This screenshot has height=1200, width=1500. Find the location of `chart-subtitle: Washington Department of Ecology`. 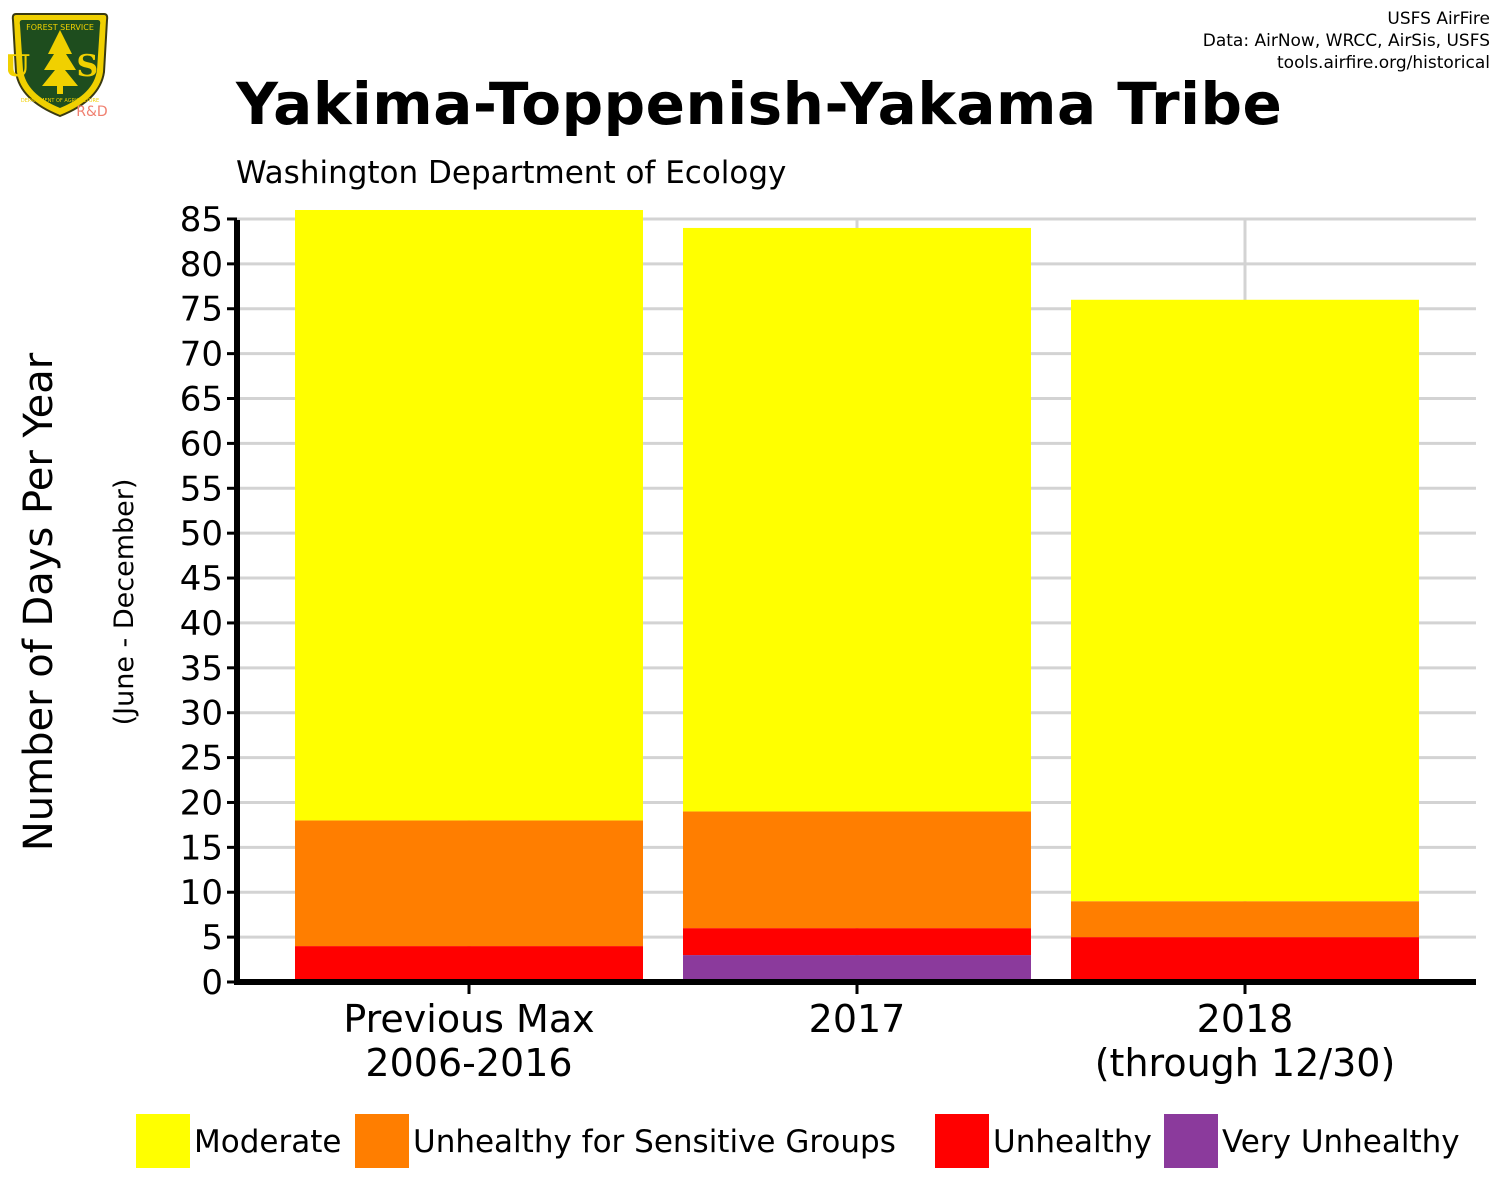

chart-subtitle: Washington Department of Ecology is located at coordinates (511, 173).